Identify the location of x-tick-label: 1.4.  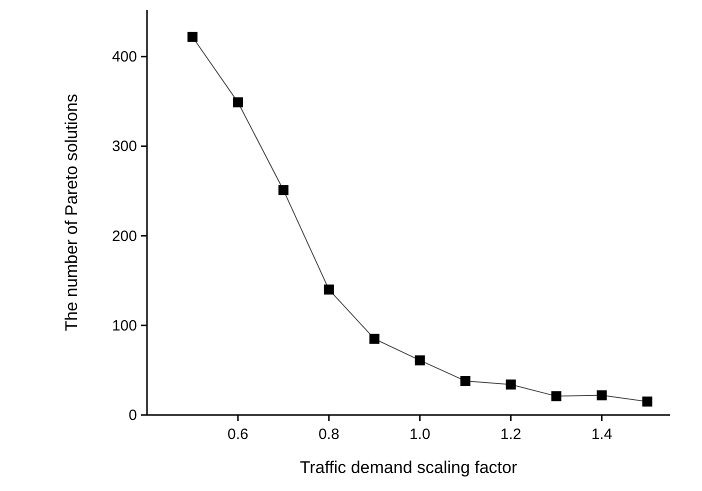
(601, 434).